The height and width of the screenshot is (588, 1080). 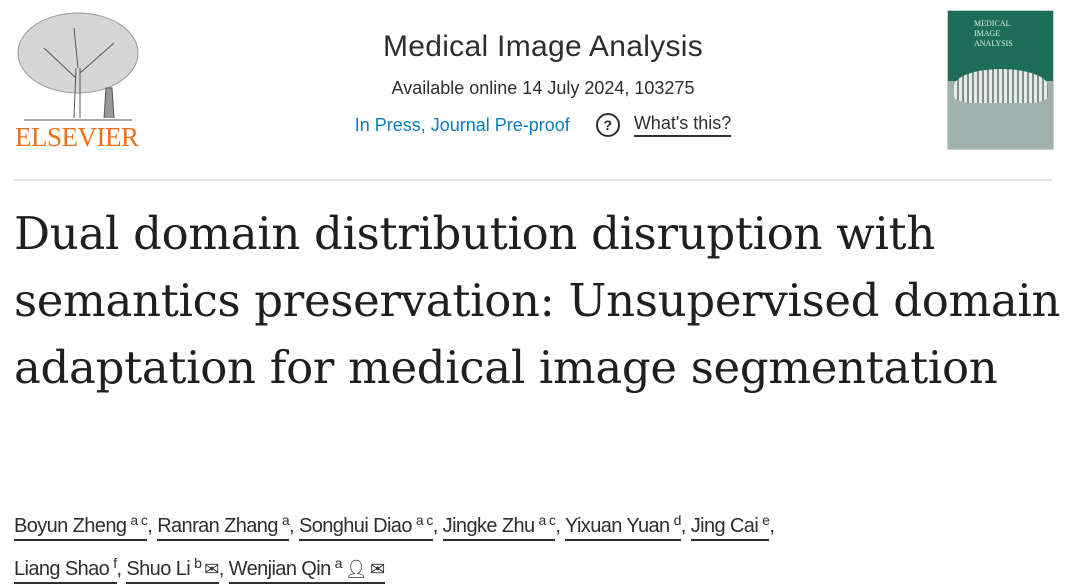 What do you see at coordinates (543, 46) in the screenshot?
I see `journal-title: Medical Image Analysis` at bounding box center [543, 46].